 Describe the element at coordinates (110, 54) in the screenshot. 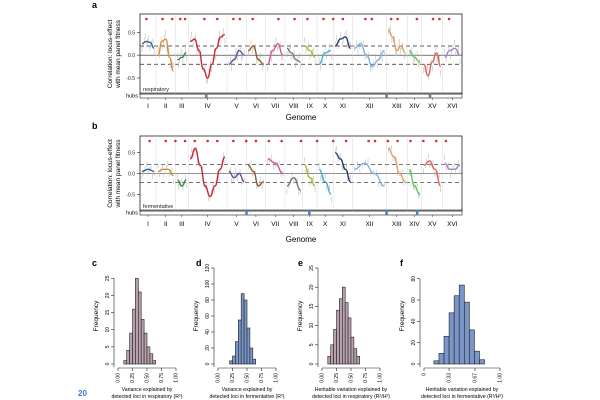

I see `y-axis-label: Correlation: locus-effect` at that location.